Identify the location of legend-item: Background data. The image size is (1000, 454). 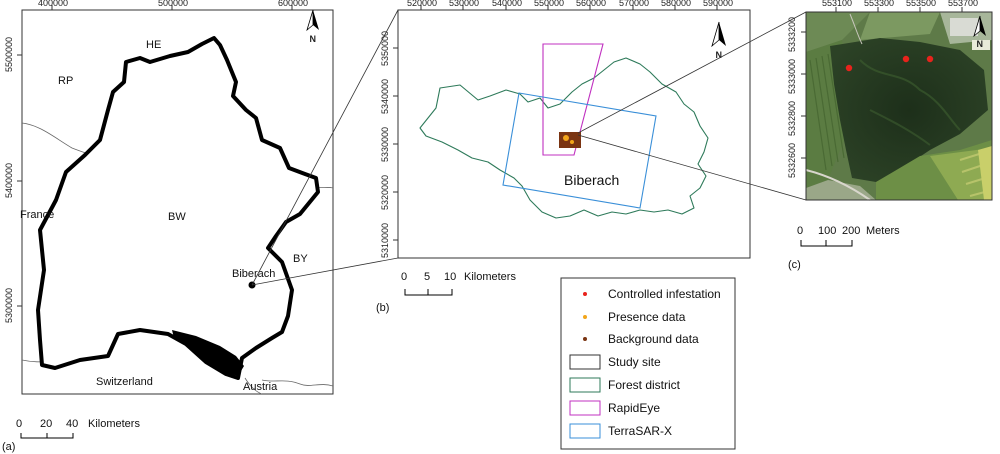
(641, 339).